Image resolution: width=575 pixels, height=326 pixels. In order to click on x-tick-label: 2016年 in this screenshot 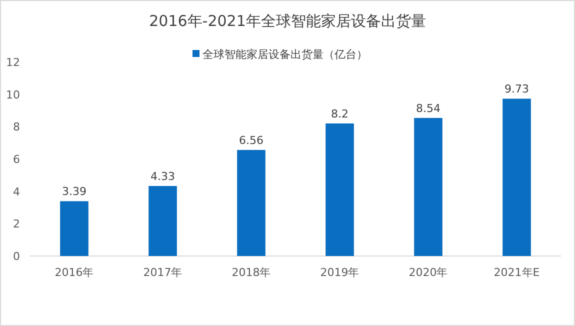, I will do `click(74, 272)`.